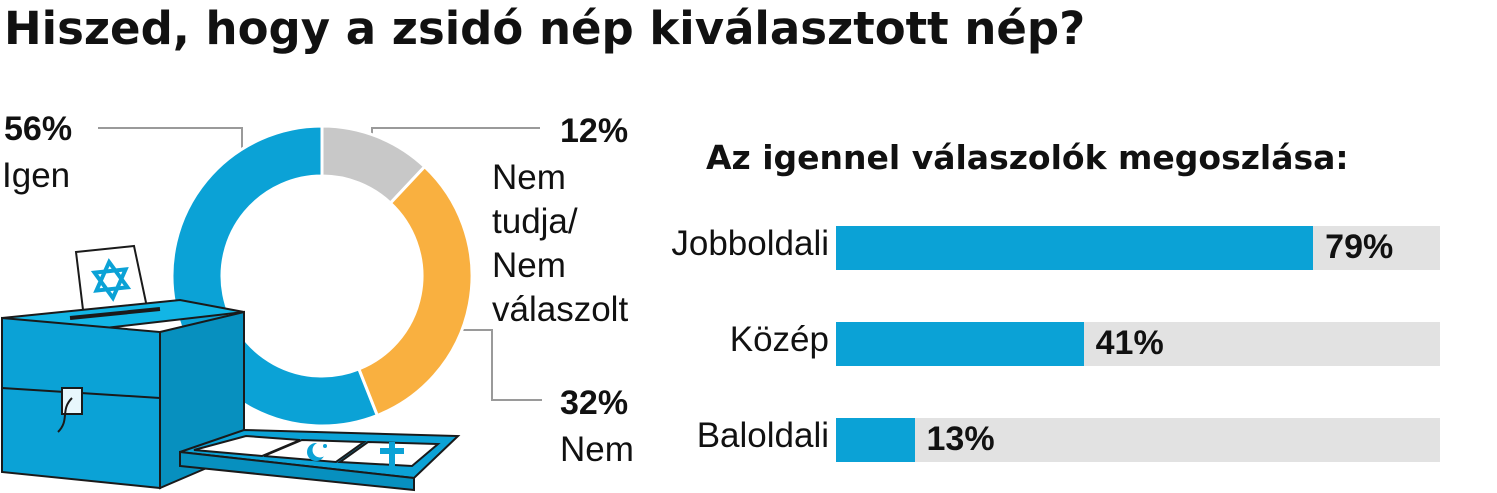 The width and height of the screenshot is (1497, 493). I want to click on nem-tudja-label-line-2: tudja/, so click(535, 221).